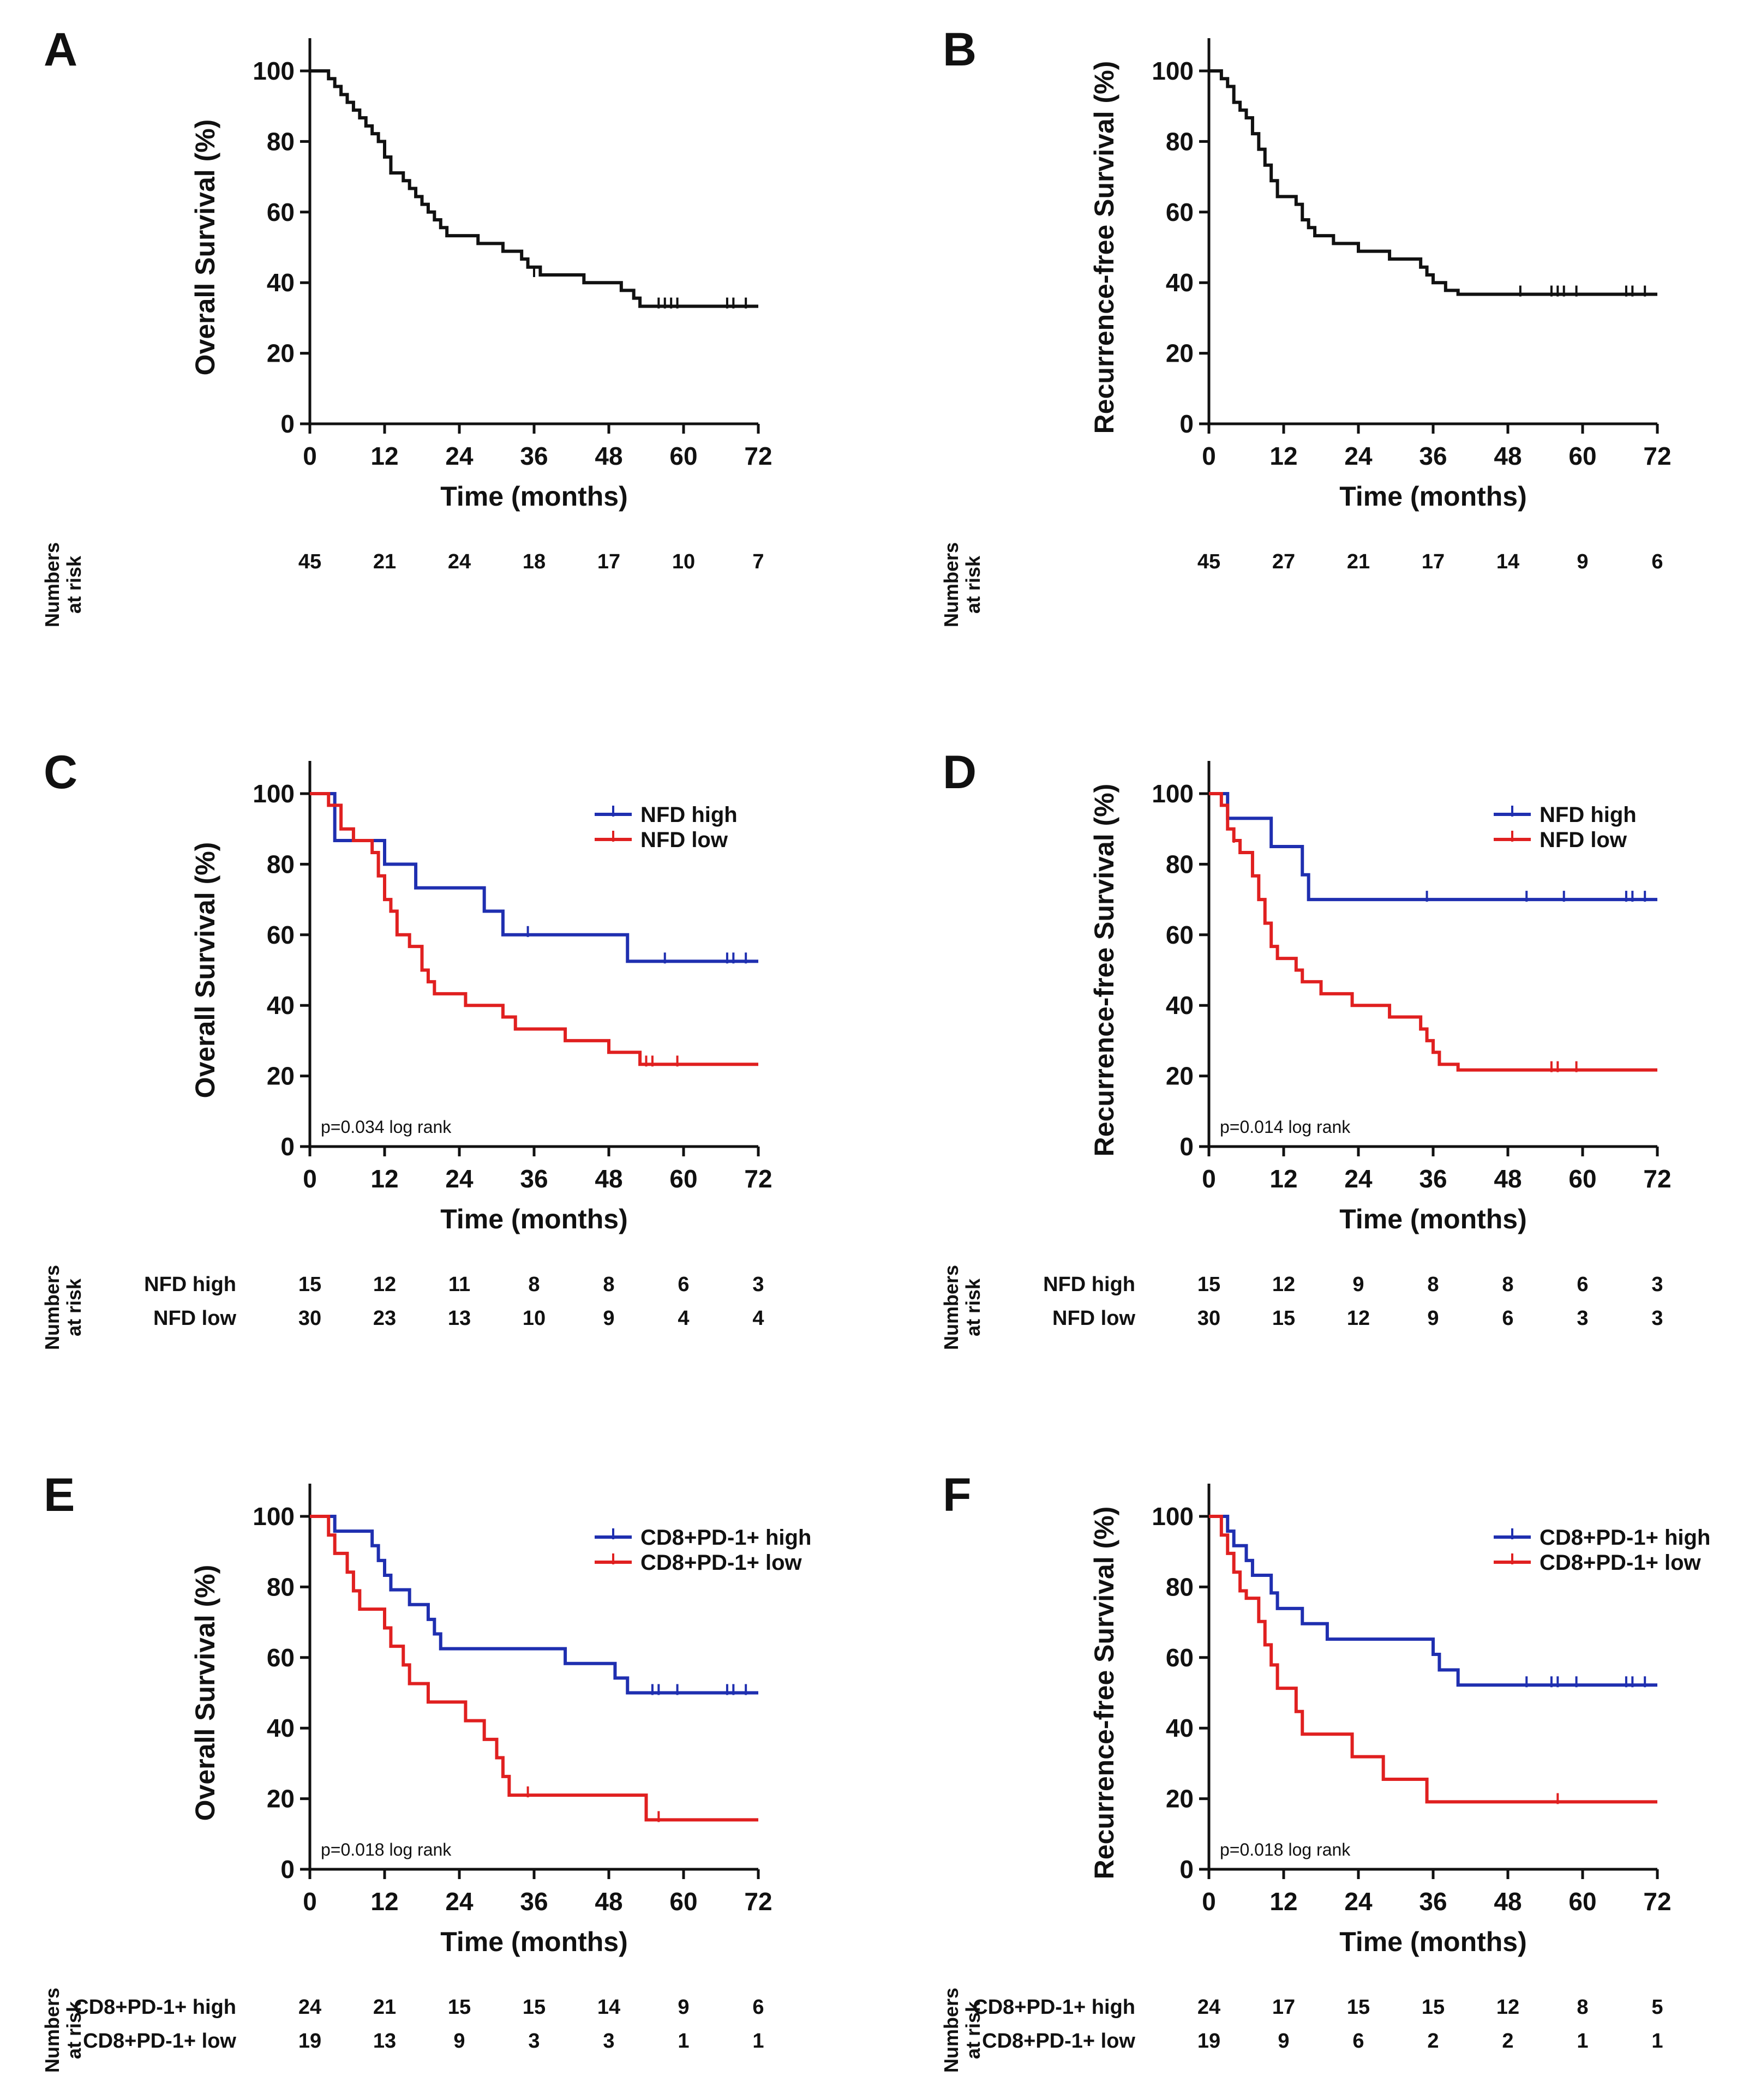 The width and height of the screenshot is (1743, 2100). What do you see at coordinates (459, 561) in the screenshot?
I see `risk-count: 24` at bounding box center [459, 561].